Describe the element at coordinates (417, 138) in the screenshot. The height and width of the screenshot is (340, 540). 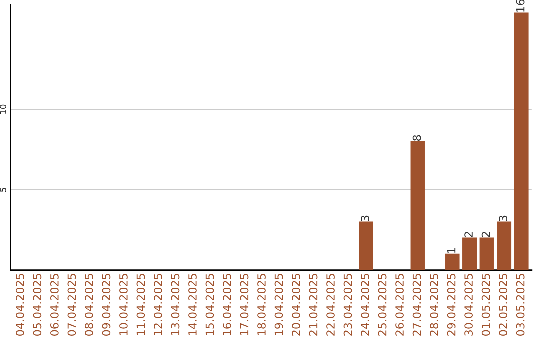
I see `data-label: 8` at that location.